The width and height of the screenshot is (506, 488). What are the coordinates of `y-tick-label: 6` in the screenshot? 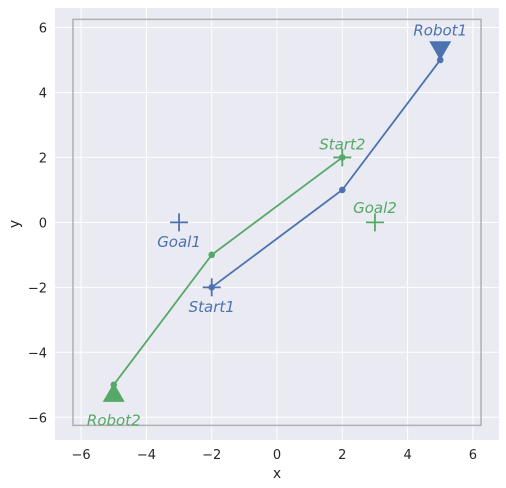 It's located at (43, 28).